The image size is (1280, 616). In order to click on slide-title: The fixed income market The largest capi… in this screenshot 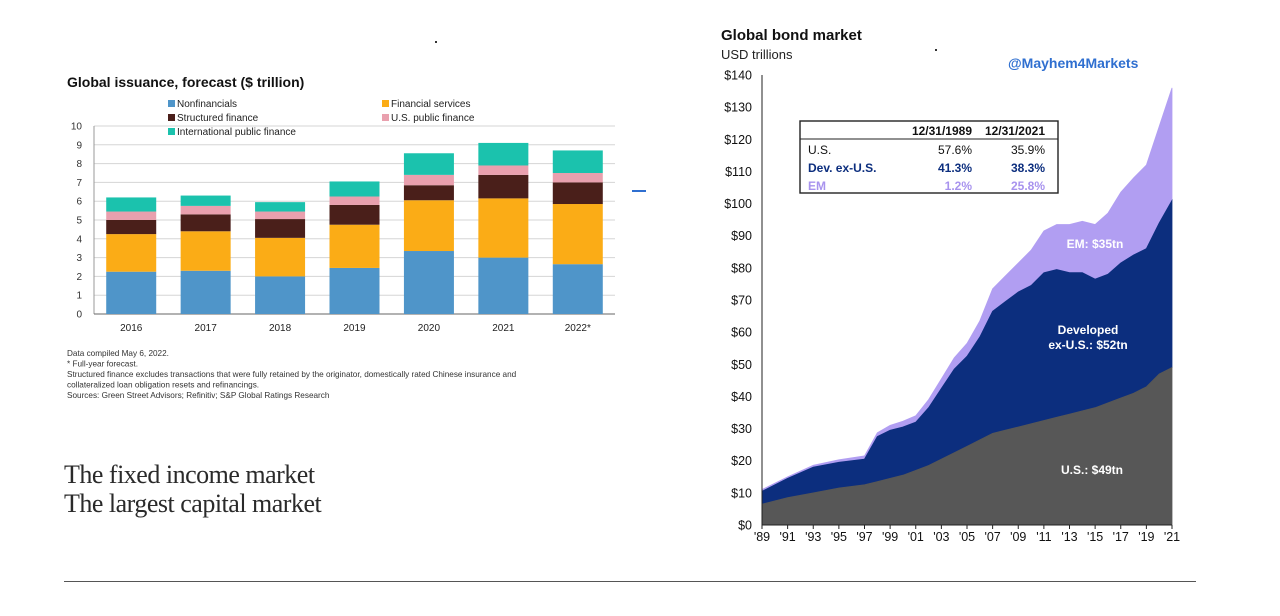, I will do `click(193, 489)`.